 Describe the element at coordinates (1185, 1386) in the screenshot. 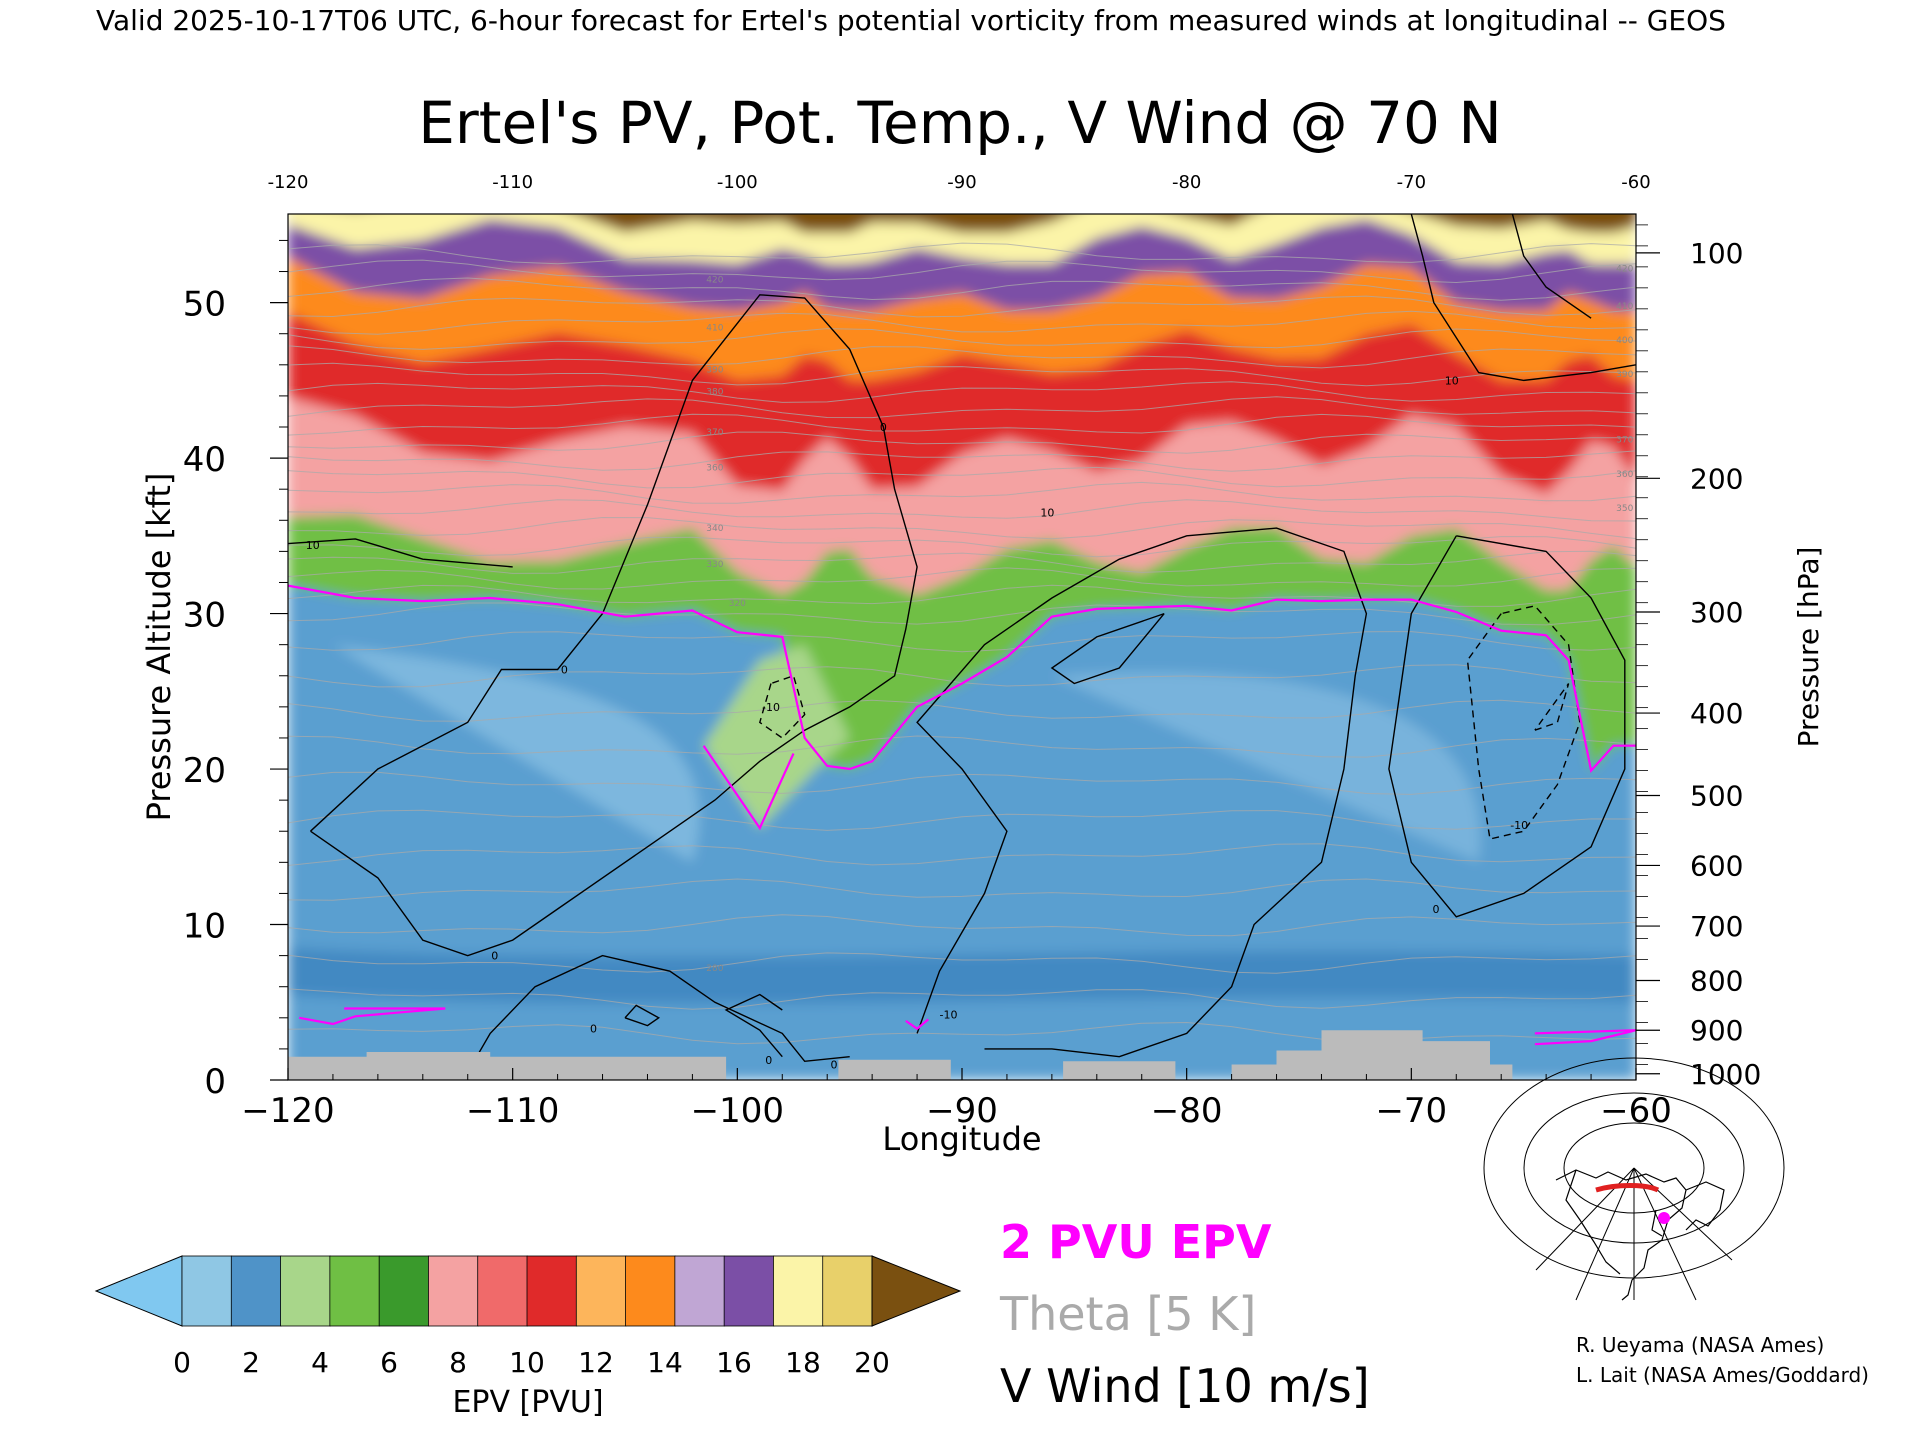

I see `legend-vwind: V Wind [10 m/s]` at that location.